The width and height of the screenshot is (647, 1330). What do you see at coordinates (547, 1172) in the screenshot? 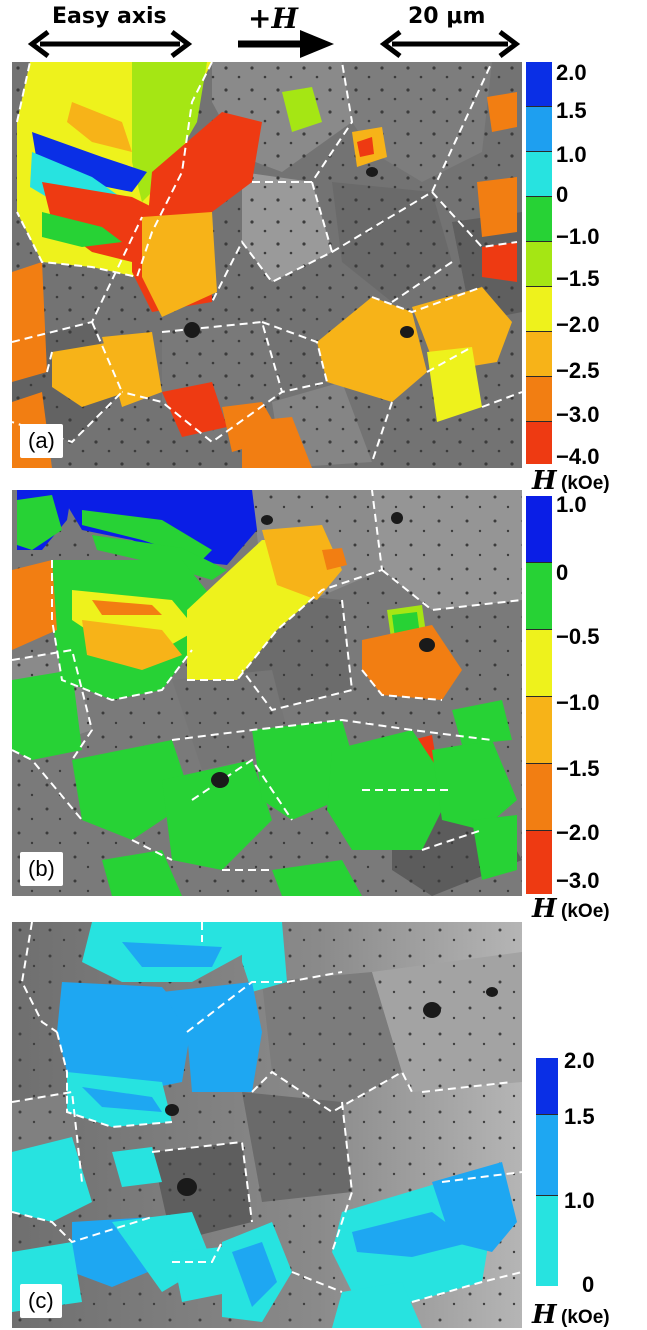
I see `panel-c-colorbar` at bounding box center [547, 1172].